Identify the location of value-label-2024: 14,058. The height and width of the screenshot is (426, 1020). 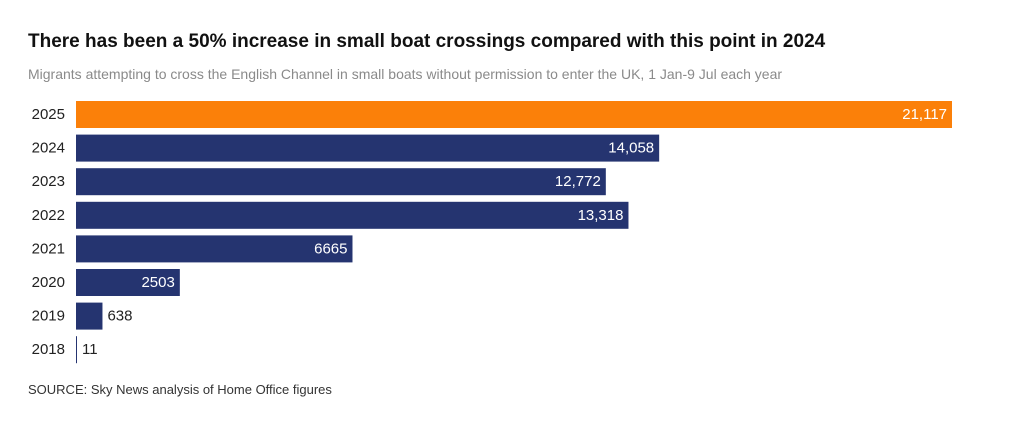
(631, 148).